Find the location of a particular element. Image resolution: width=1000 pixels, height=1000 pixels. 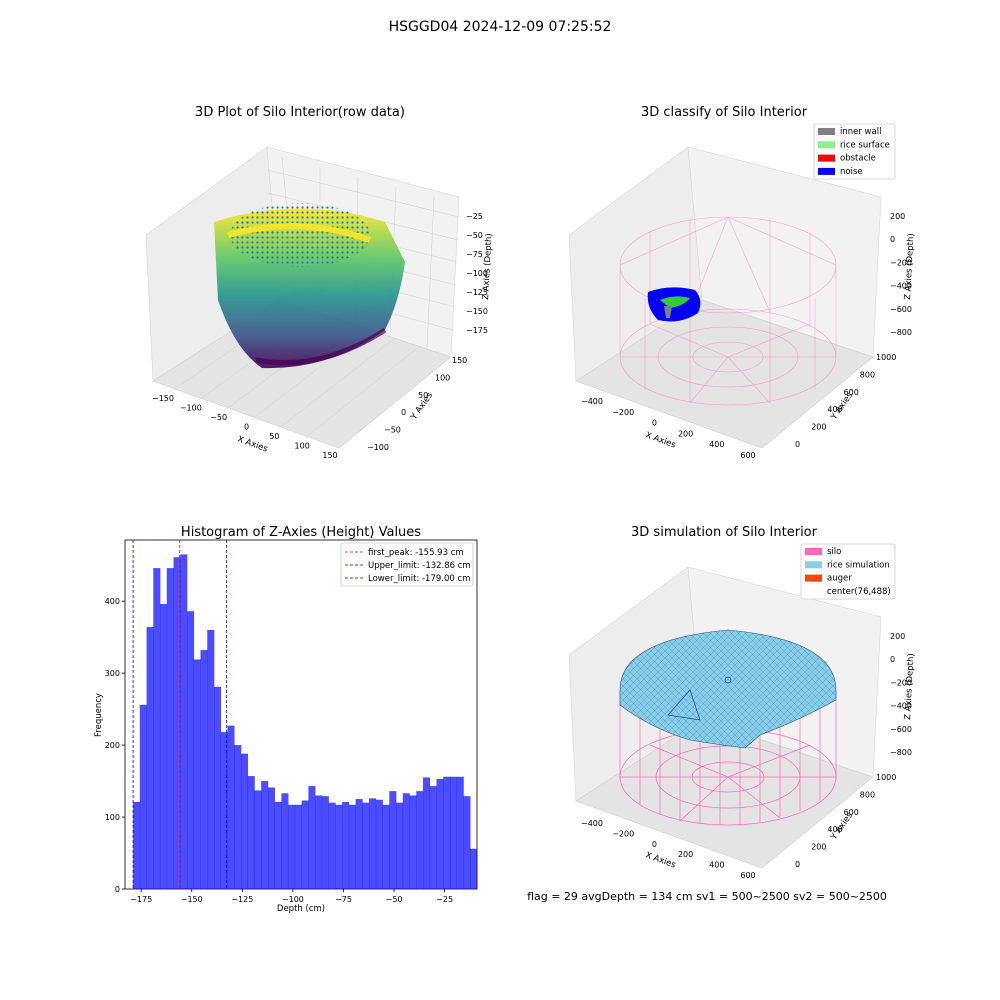

rice-simulation-surface is located at coordinates (728, 689).